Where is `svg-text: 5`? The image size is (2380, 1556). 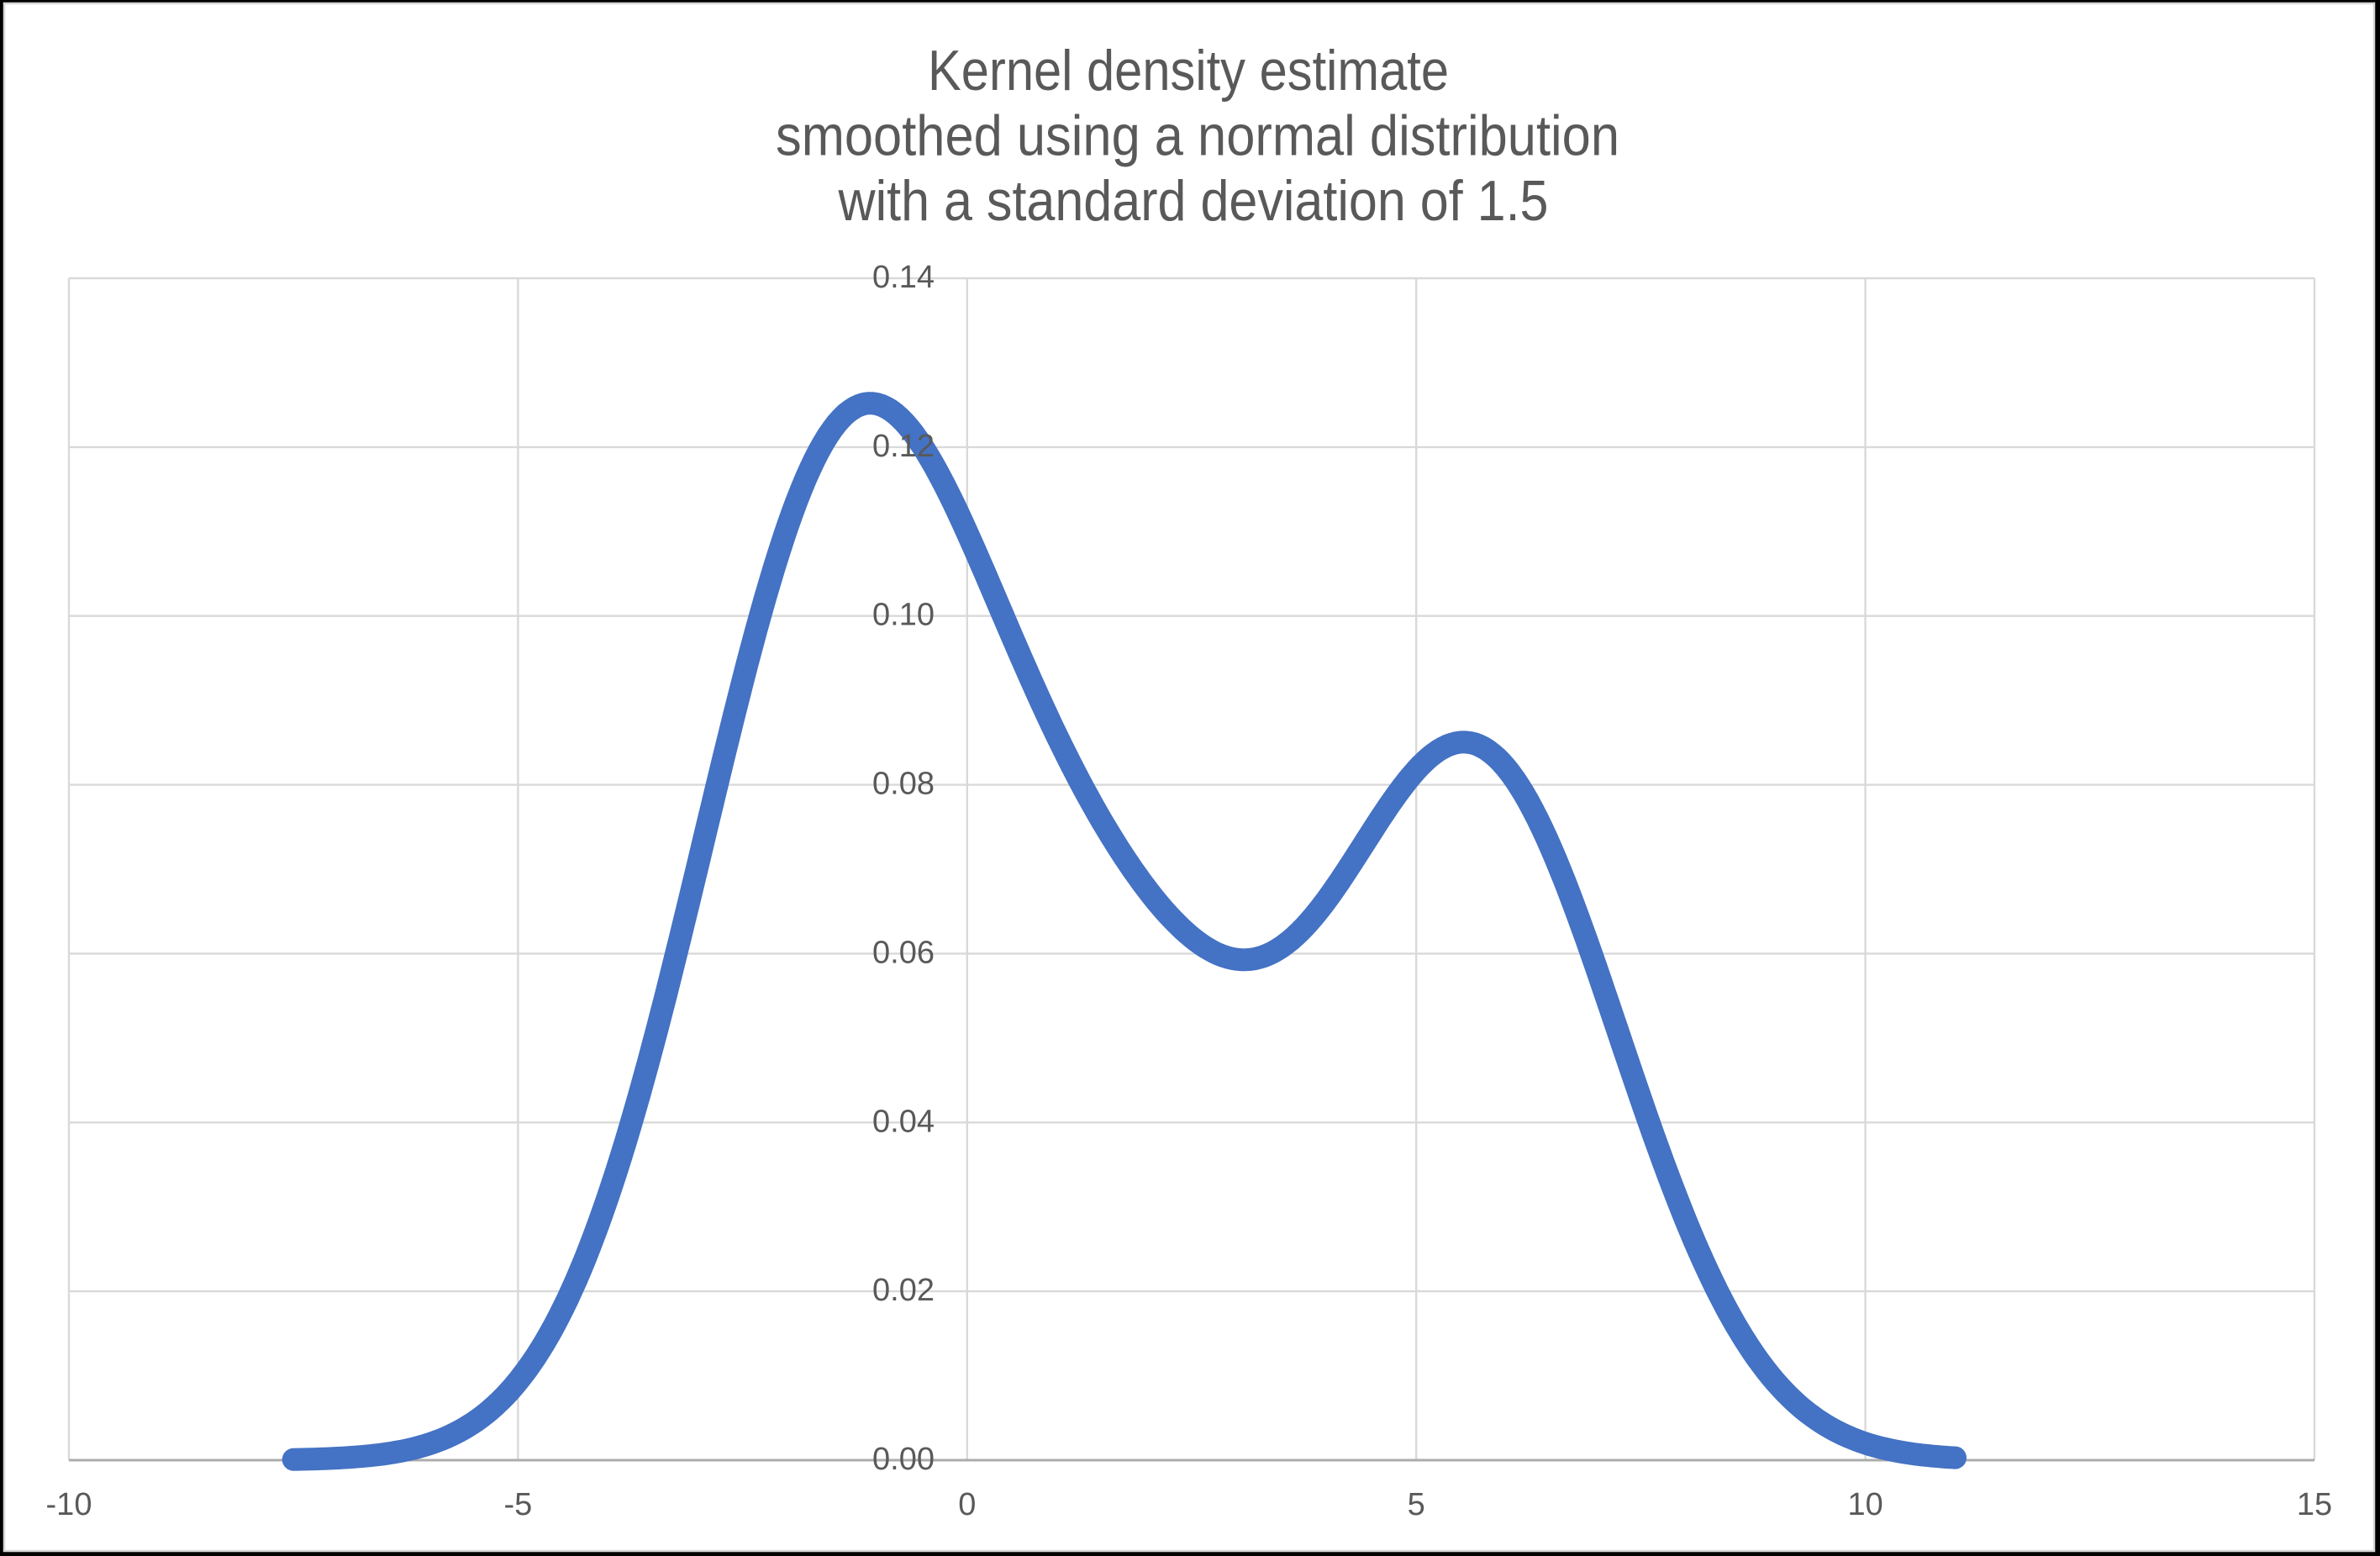
svg-text: 5 is located at coordinates (1416, 1504).